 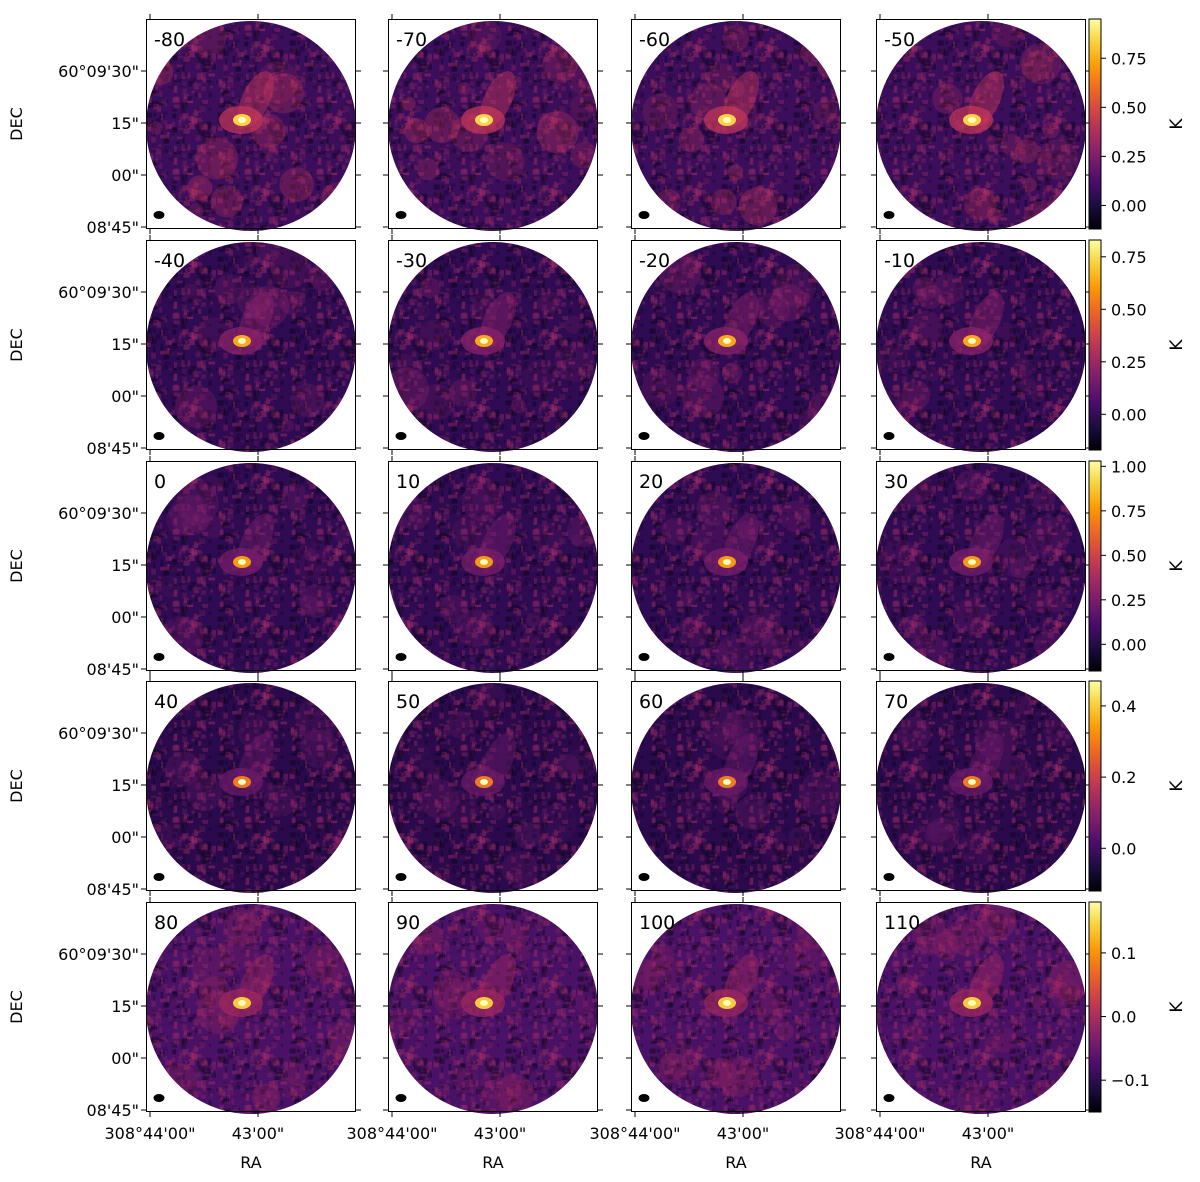 I want to click on channel-panel: -50, so click(x=981, y=124).